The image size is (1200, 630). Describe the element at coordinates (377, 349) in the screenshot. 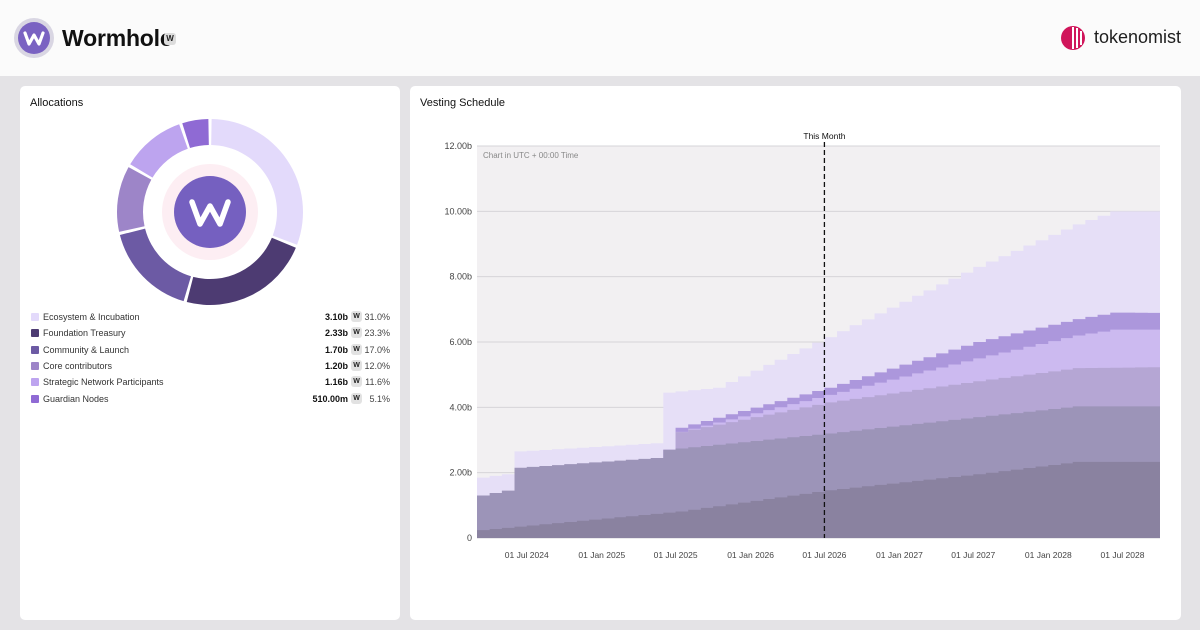

I see `legend-percent: 17.0%` at that location.